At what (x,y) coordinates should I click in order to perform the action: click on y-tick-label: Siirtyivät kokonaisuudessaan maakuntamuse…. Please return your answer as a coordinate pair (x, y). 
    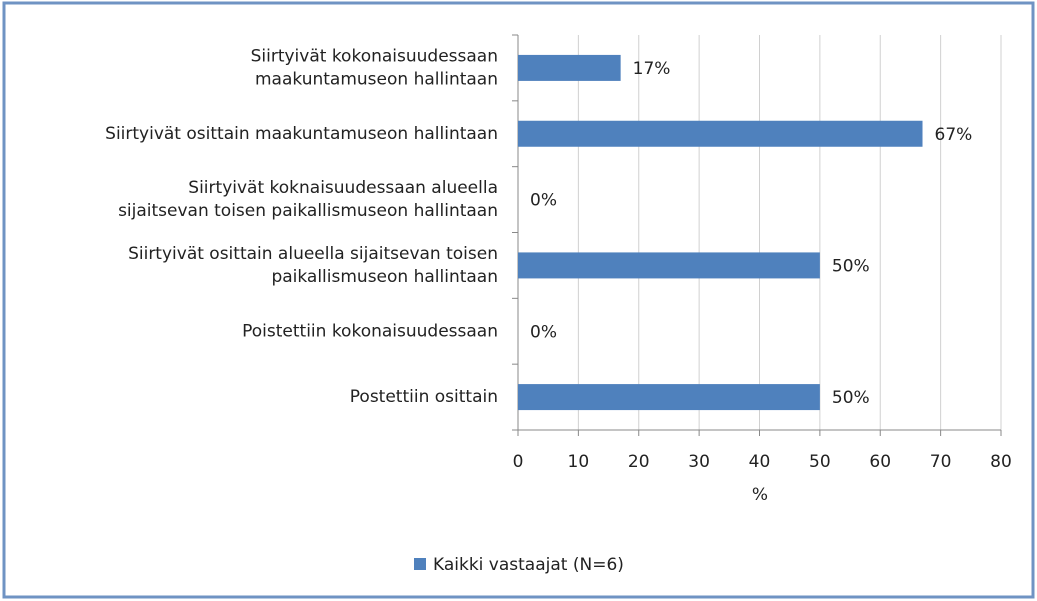
    Looking at the image, I should click on (374, 67).